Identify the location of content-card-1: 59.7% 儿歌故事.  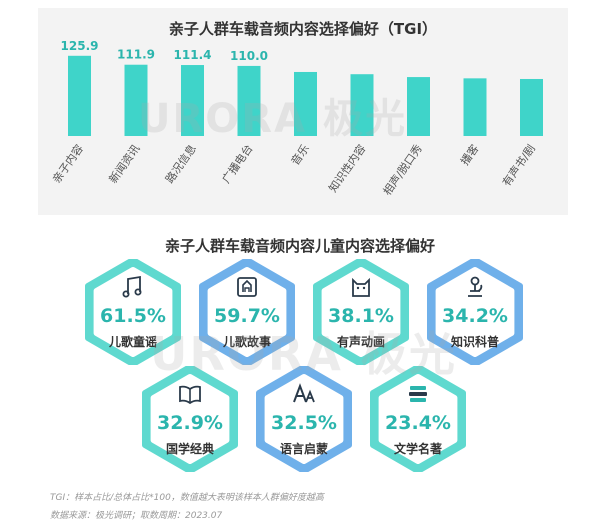
(247, 312).